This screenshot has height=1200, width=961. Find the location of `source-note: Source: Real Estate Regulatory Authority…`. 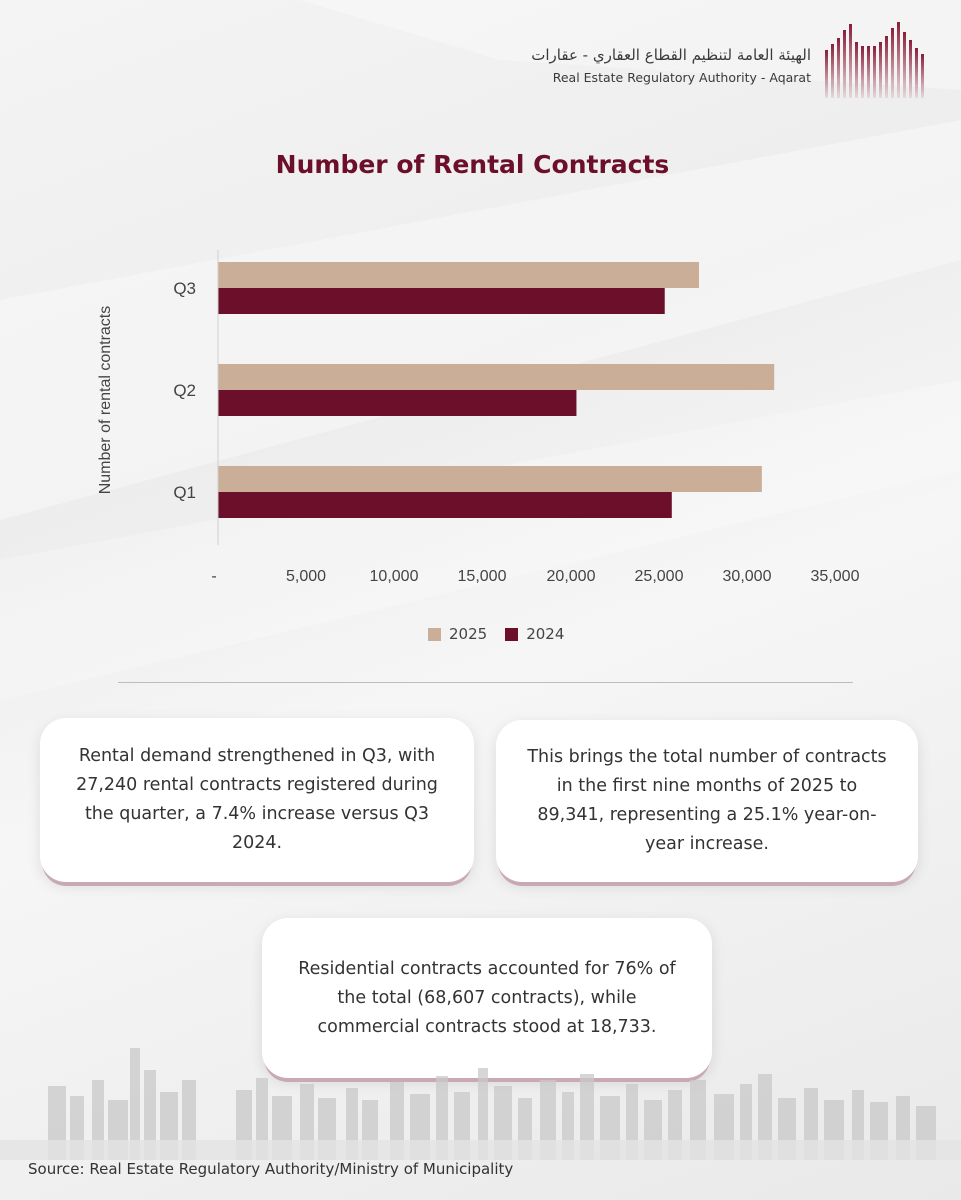

source-note: Source: Real Estate Regulatory Authority… is located at coordinates (271, 1169).